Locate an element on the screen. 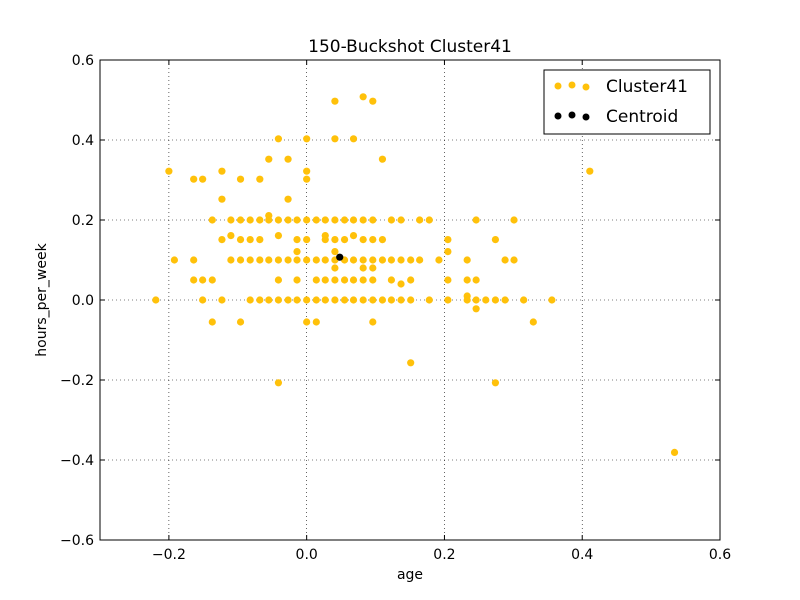 The height and width of the screenshot is (600, 800). legend: Cluster41 Centroid is located at coordinates (627, 102).